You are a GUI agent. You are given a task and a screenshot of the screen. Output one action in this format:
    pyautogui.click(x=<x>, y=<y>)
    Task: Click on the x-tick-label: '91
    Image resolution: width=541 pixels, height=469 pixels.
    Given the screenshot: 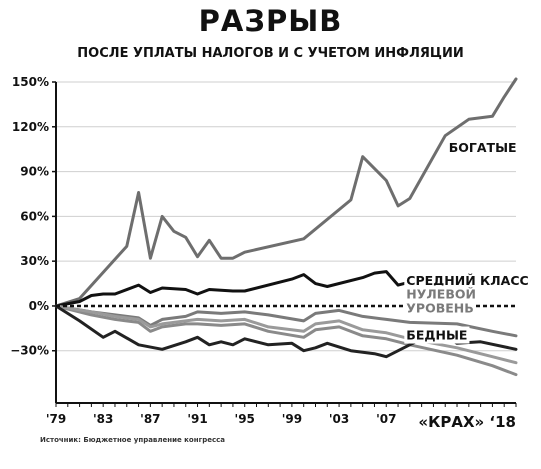 What is the action you would take?
    pyautogui.click(x=197, y=419)
    